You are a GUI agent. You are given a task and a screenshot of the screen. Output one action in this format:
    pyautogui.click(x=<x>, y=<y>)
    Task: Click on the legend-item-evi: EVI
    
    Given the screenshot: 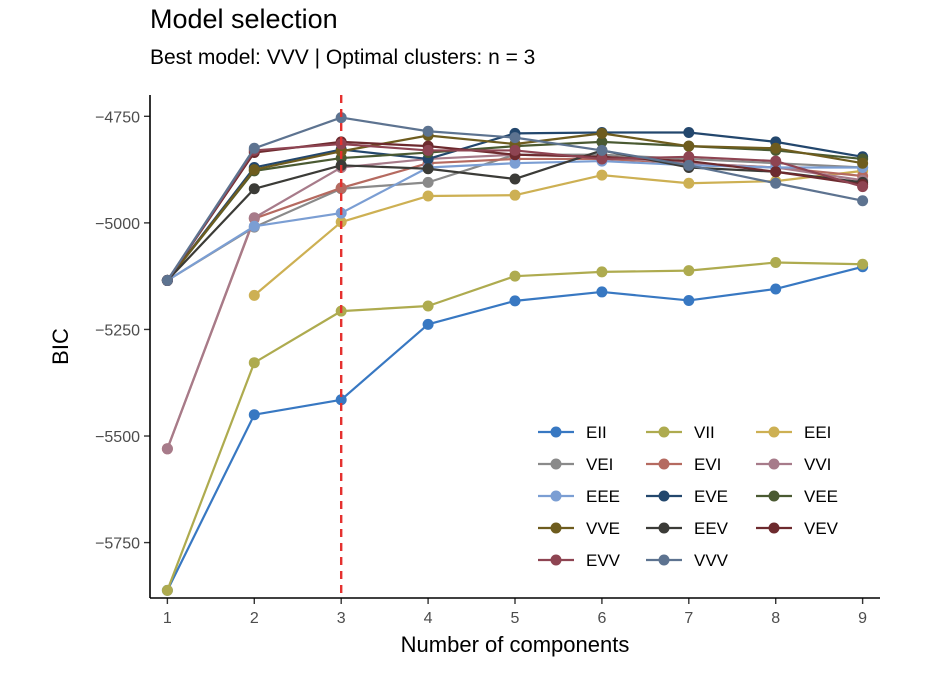 What is the action you would take?
    pyautogui.click(x=683, y=464)
    